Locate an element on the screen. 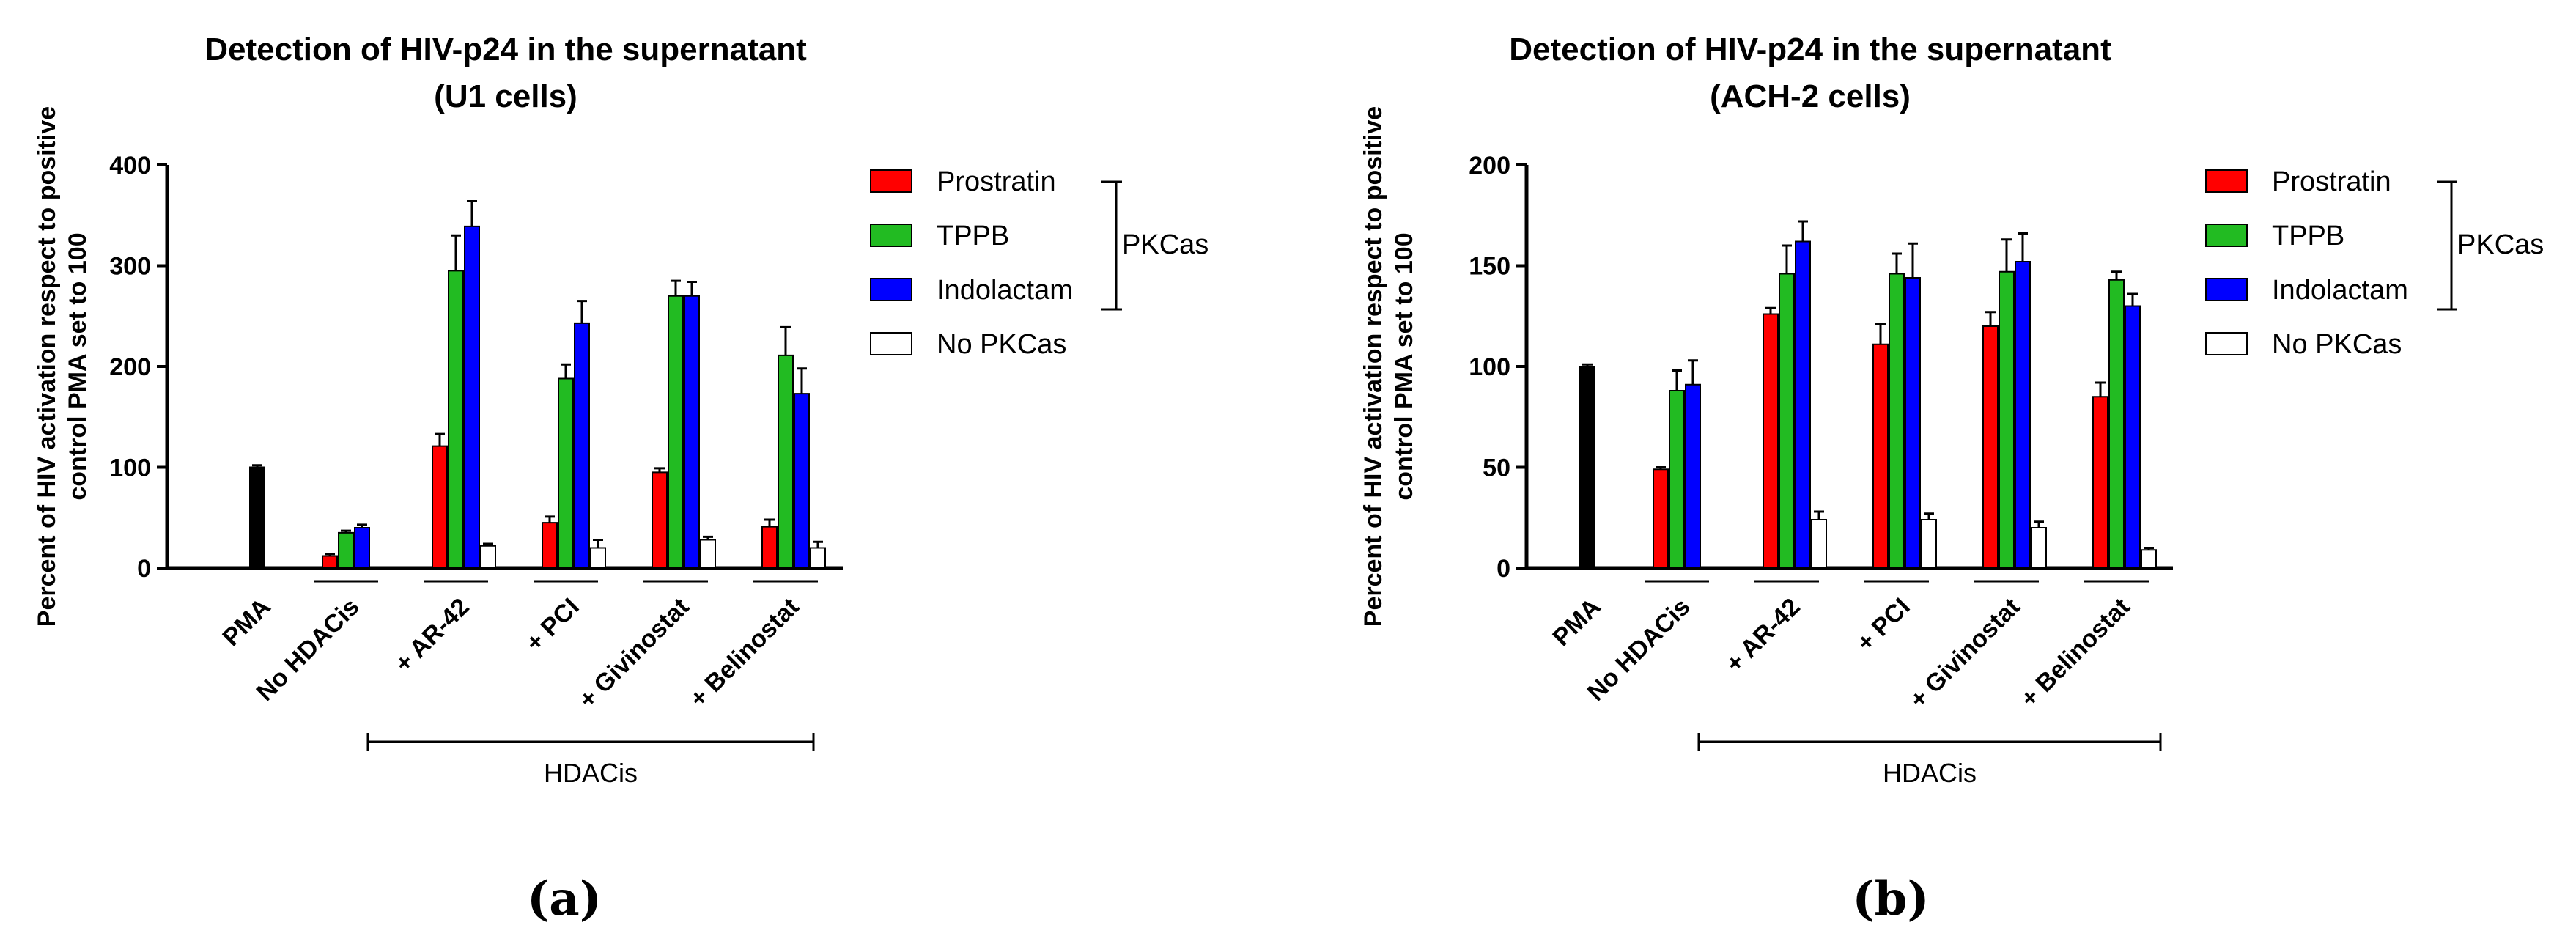 The image size is (2576, 947). y-tick-label: 50 is located at coordinates (1496, 468).